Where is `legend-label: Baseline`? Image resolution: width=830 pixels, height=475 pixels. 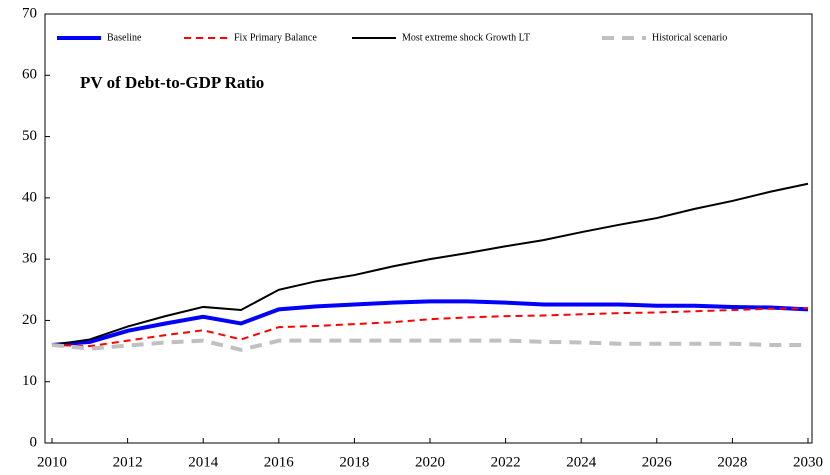
legend-label: Baseline is located at coordinates (124, 37).